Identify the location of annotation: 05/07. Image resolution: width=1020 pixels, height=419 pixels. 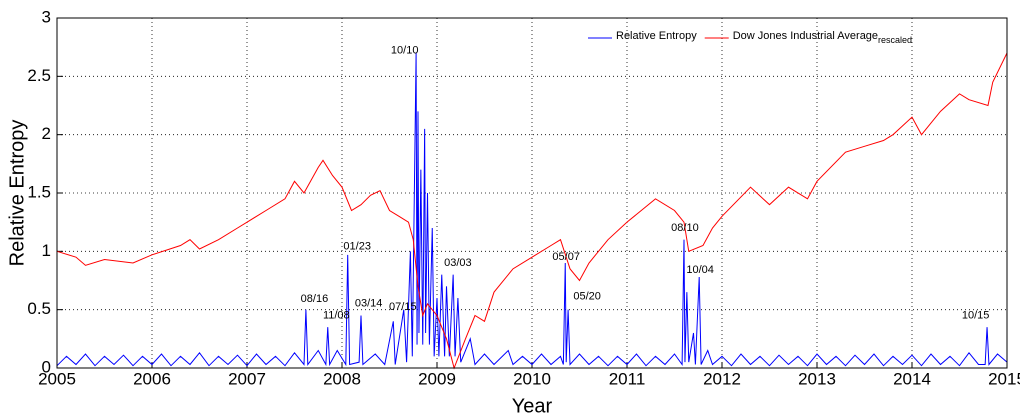
(566, 257).